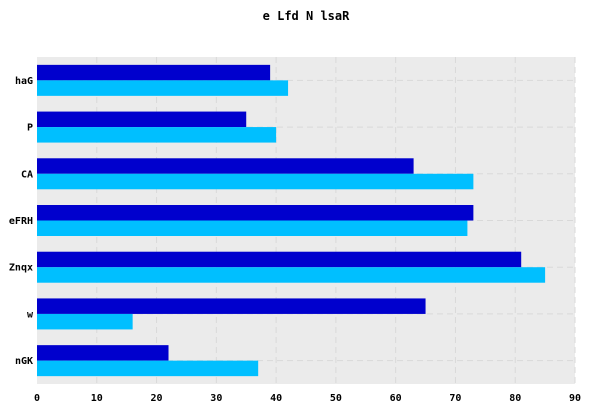  What do you see at coordinates (97, 398) in the screenshot?
I see `x-tick-label: 10` at bounding box center [97, 398].